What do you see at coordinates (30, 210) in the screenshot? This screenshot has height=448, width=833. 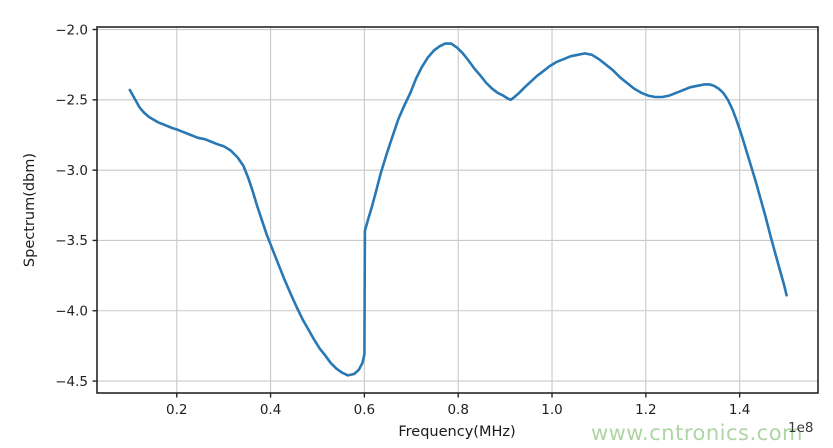 I see `y-axis-title: Spectrum(dbm)` at bounding box center [30, 210].